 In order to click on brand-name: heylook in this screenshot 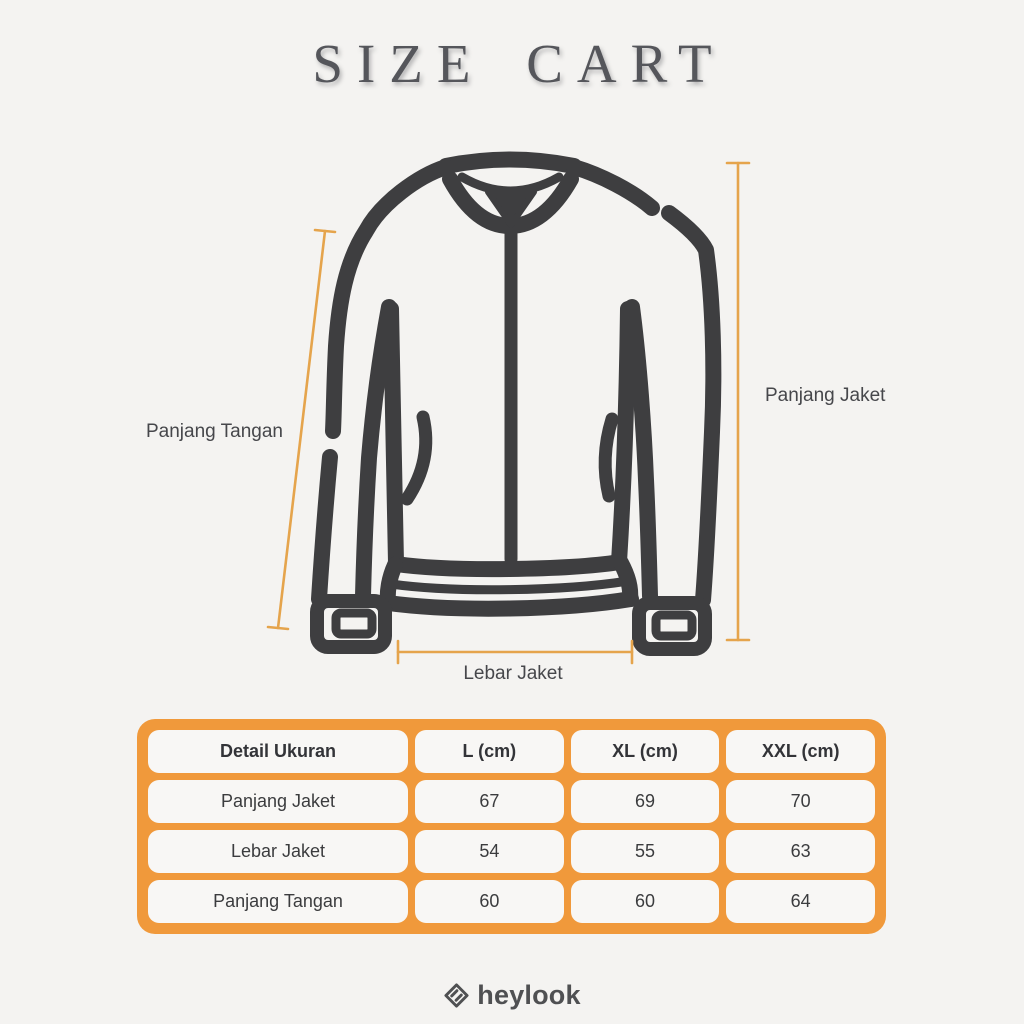, I will do `click(529, 995)`.